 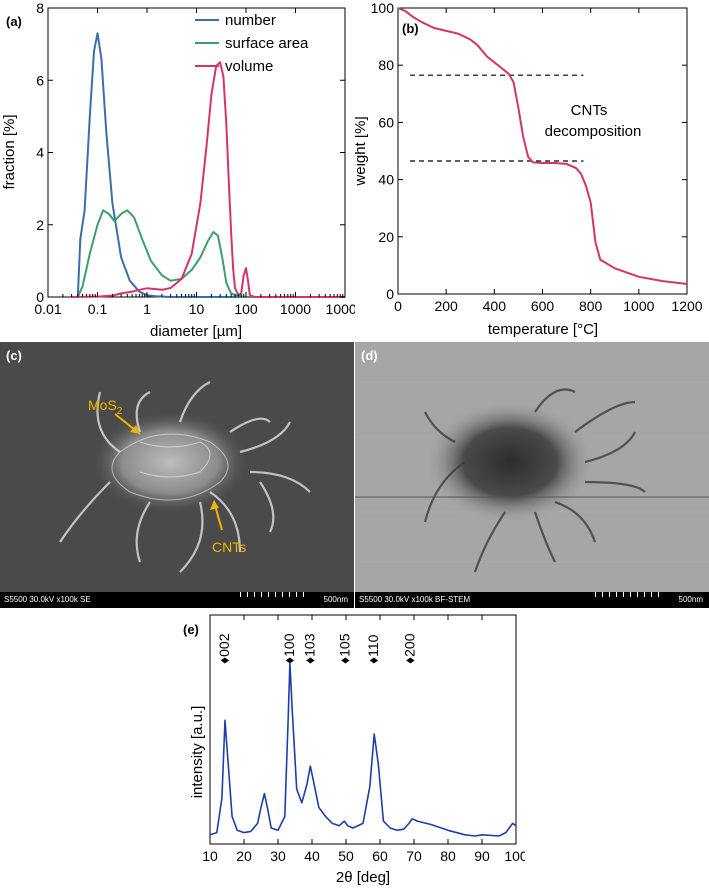 I want to click on chart-e-xtick-label: 60, so click(x=380, y=856).